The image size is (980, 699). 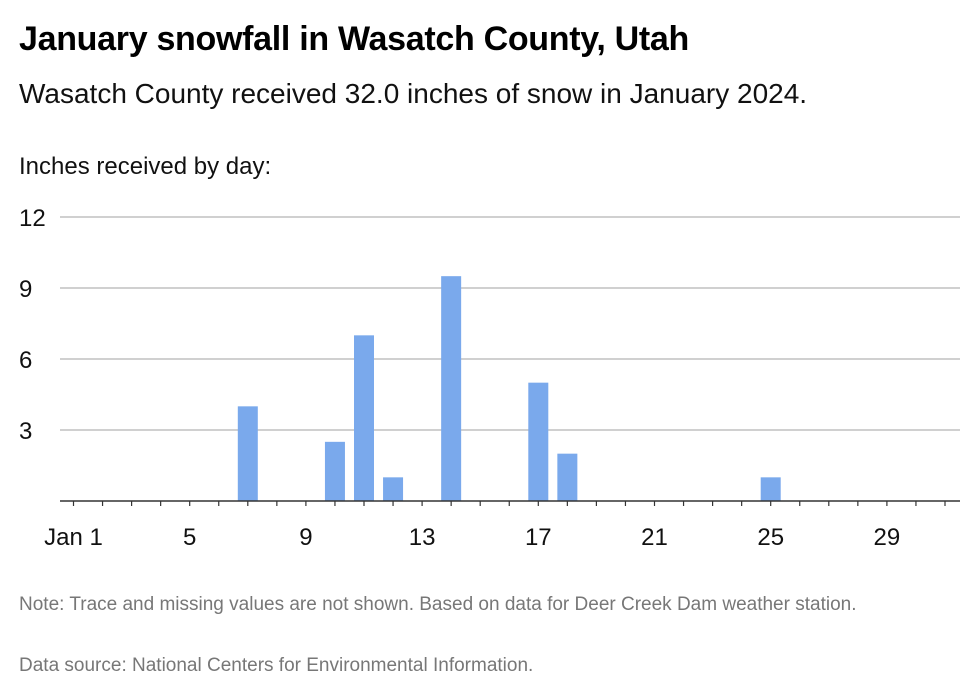 What do you see at coordinates (25, 360) in the screenshot?
I see `y-tick-label: 6` at bounding box center [25, 360].